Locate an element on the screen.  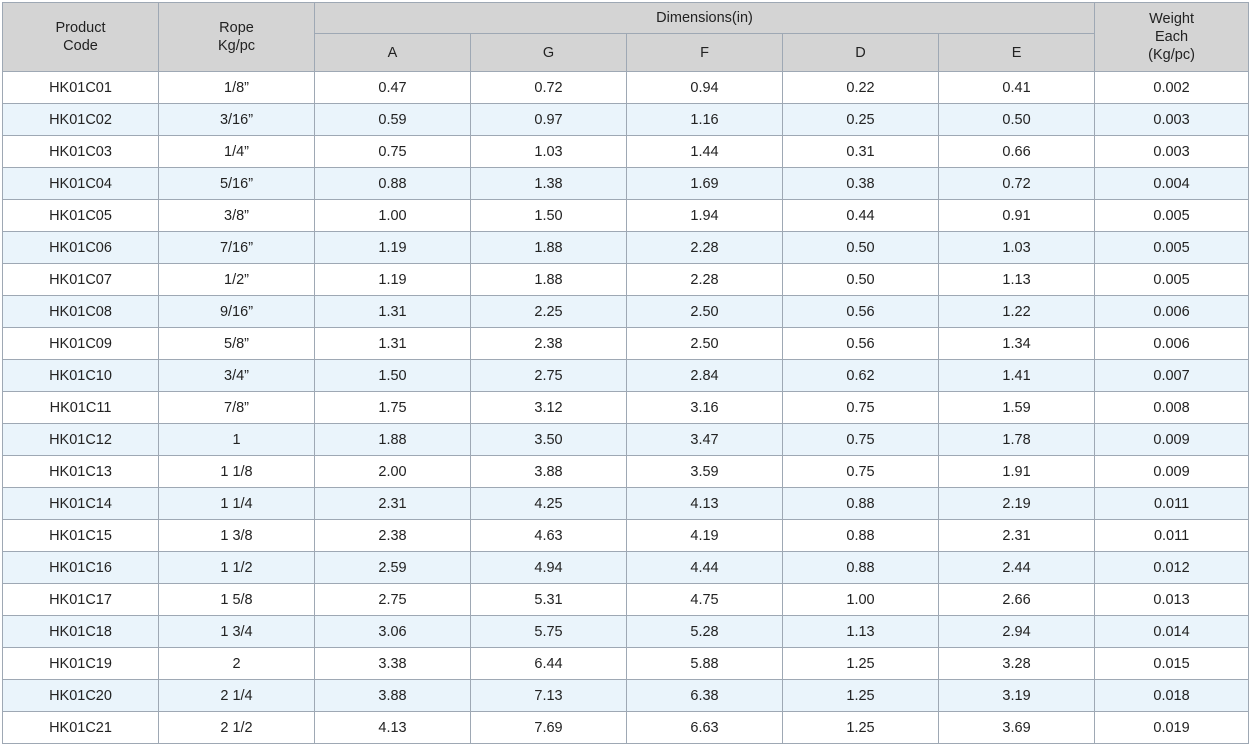
cell-dim-g: 0.97 is located at coordinates (548, 119).